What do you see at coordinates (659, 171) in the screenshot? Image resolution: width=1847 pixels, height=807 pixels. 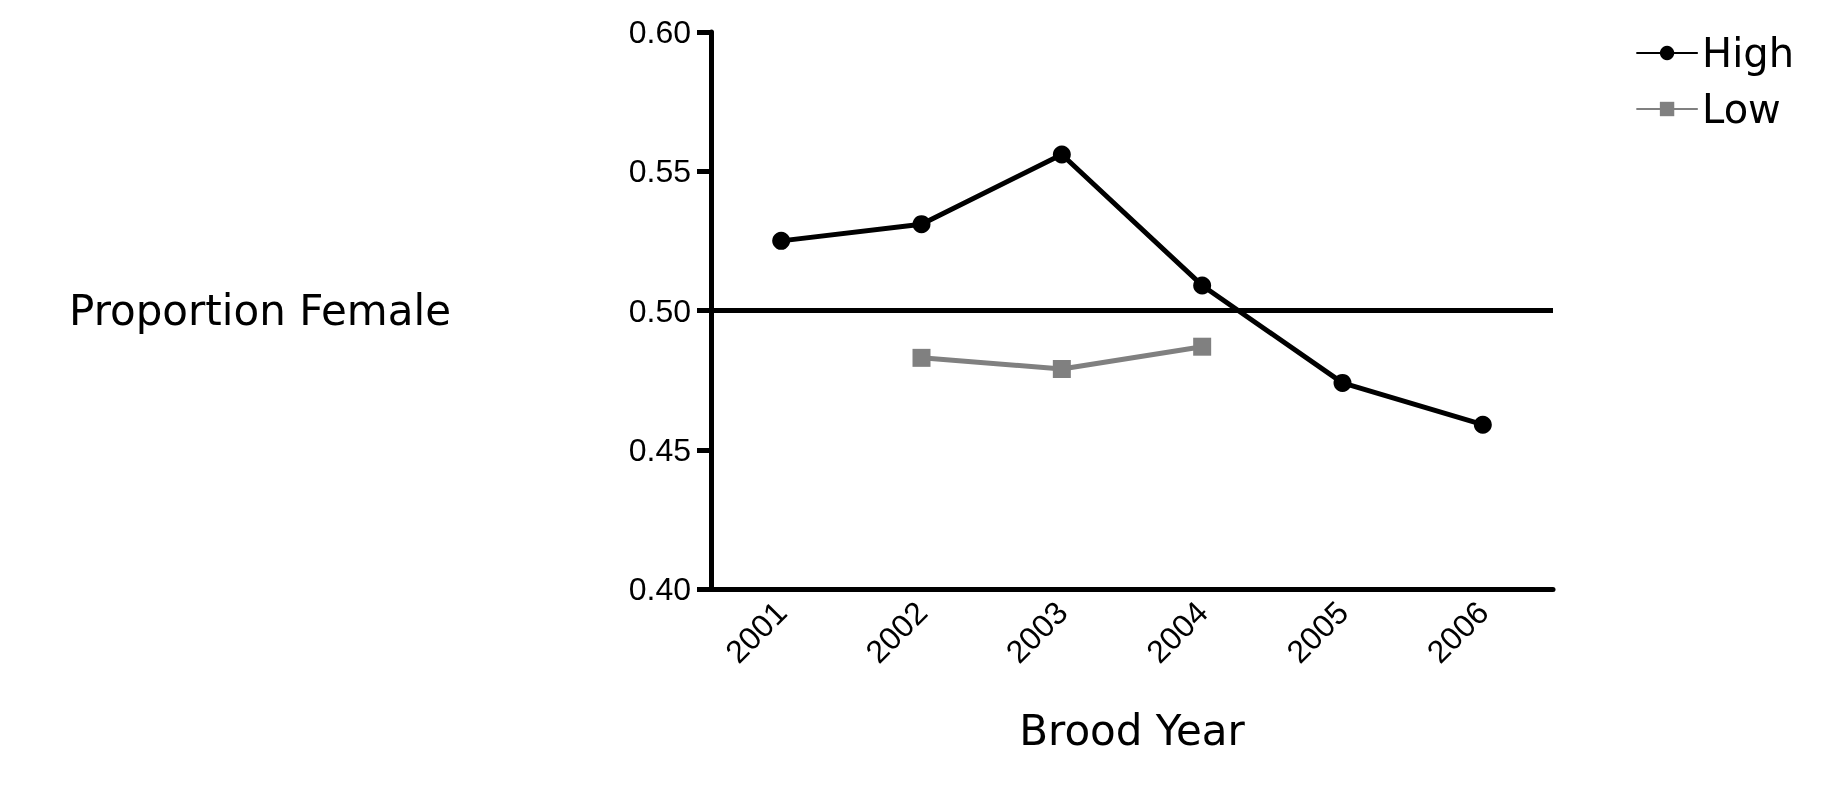 I see `y-tick-label: 0.55` at bounding box center [659, 171].